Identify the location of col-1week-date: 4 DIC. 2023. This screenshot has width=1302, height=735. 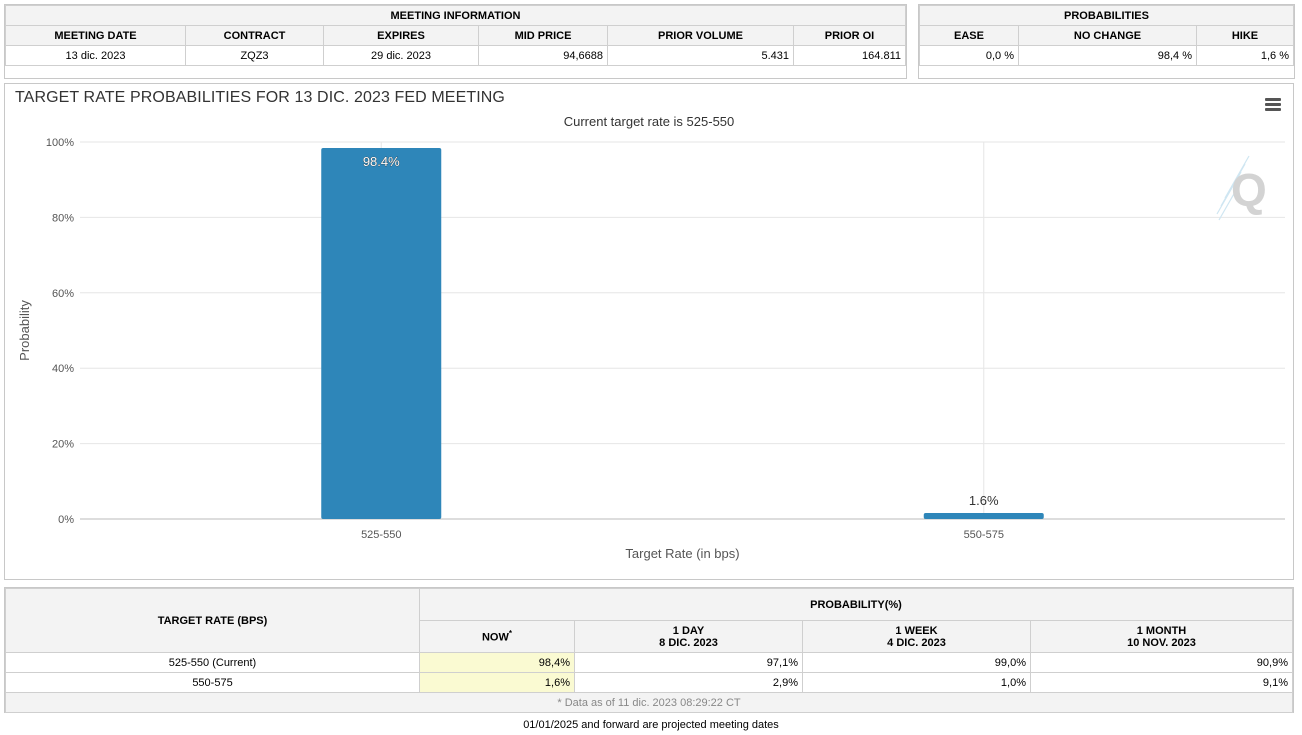
(916, 642).